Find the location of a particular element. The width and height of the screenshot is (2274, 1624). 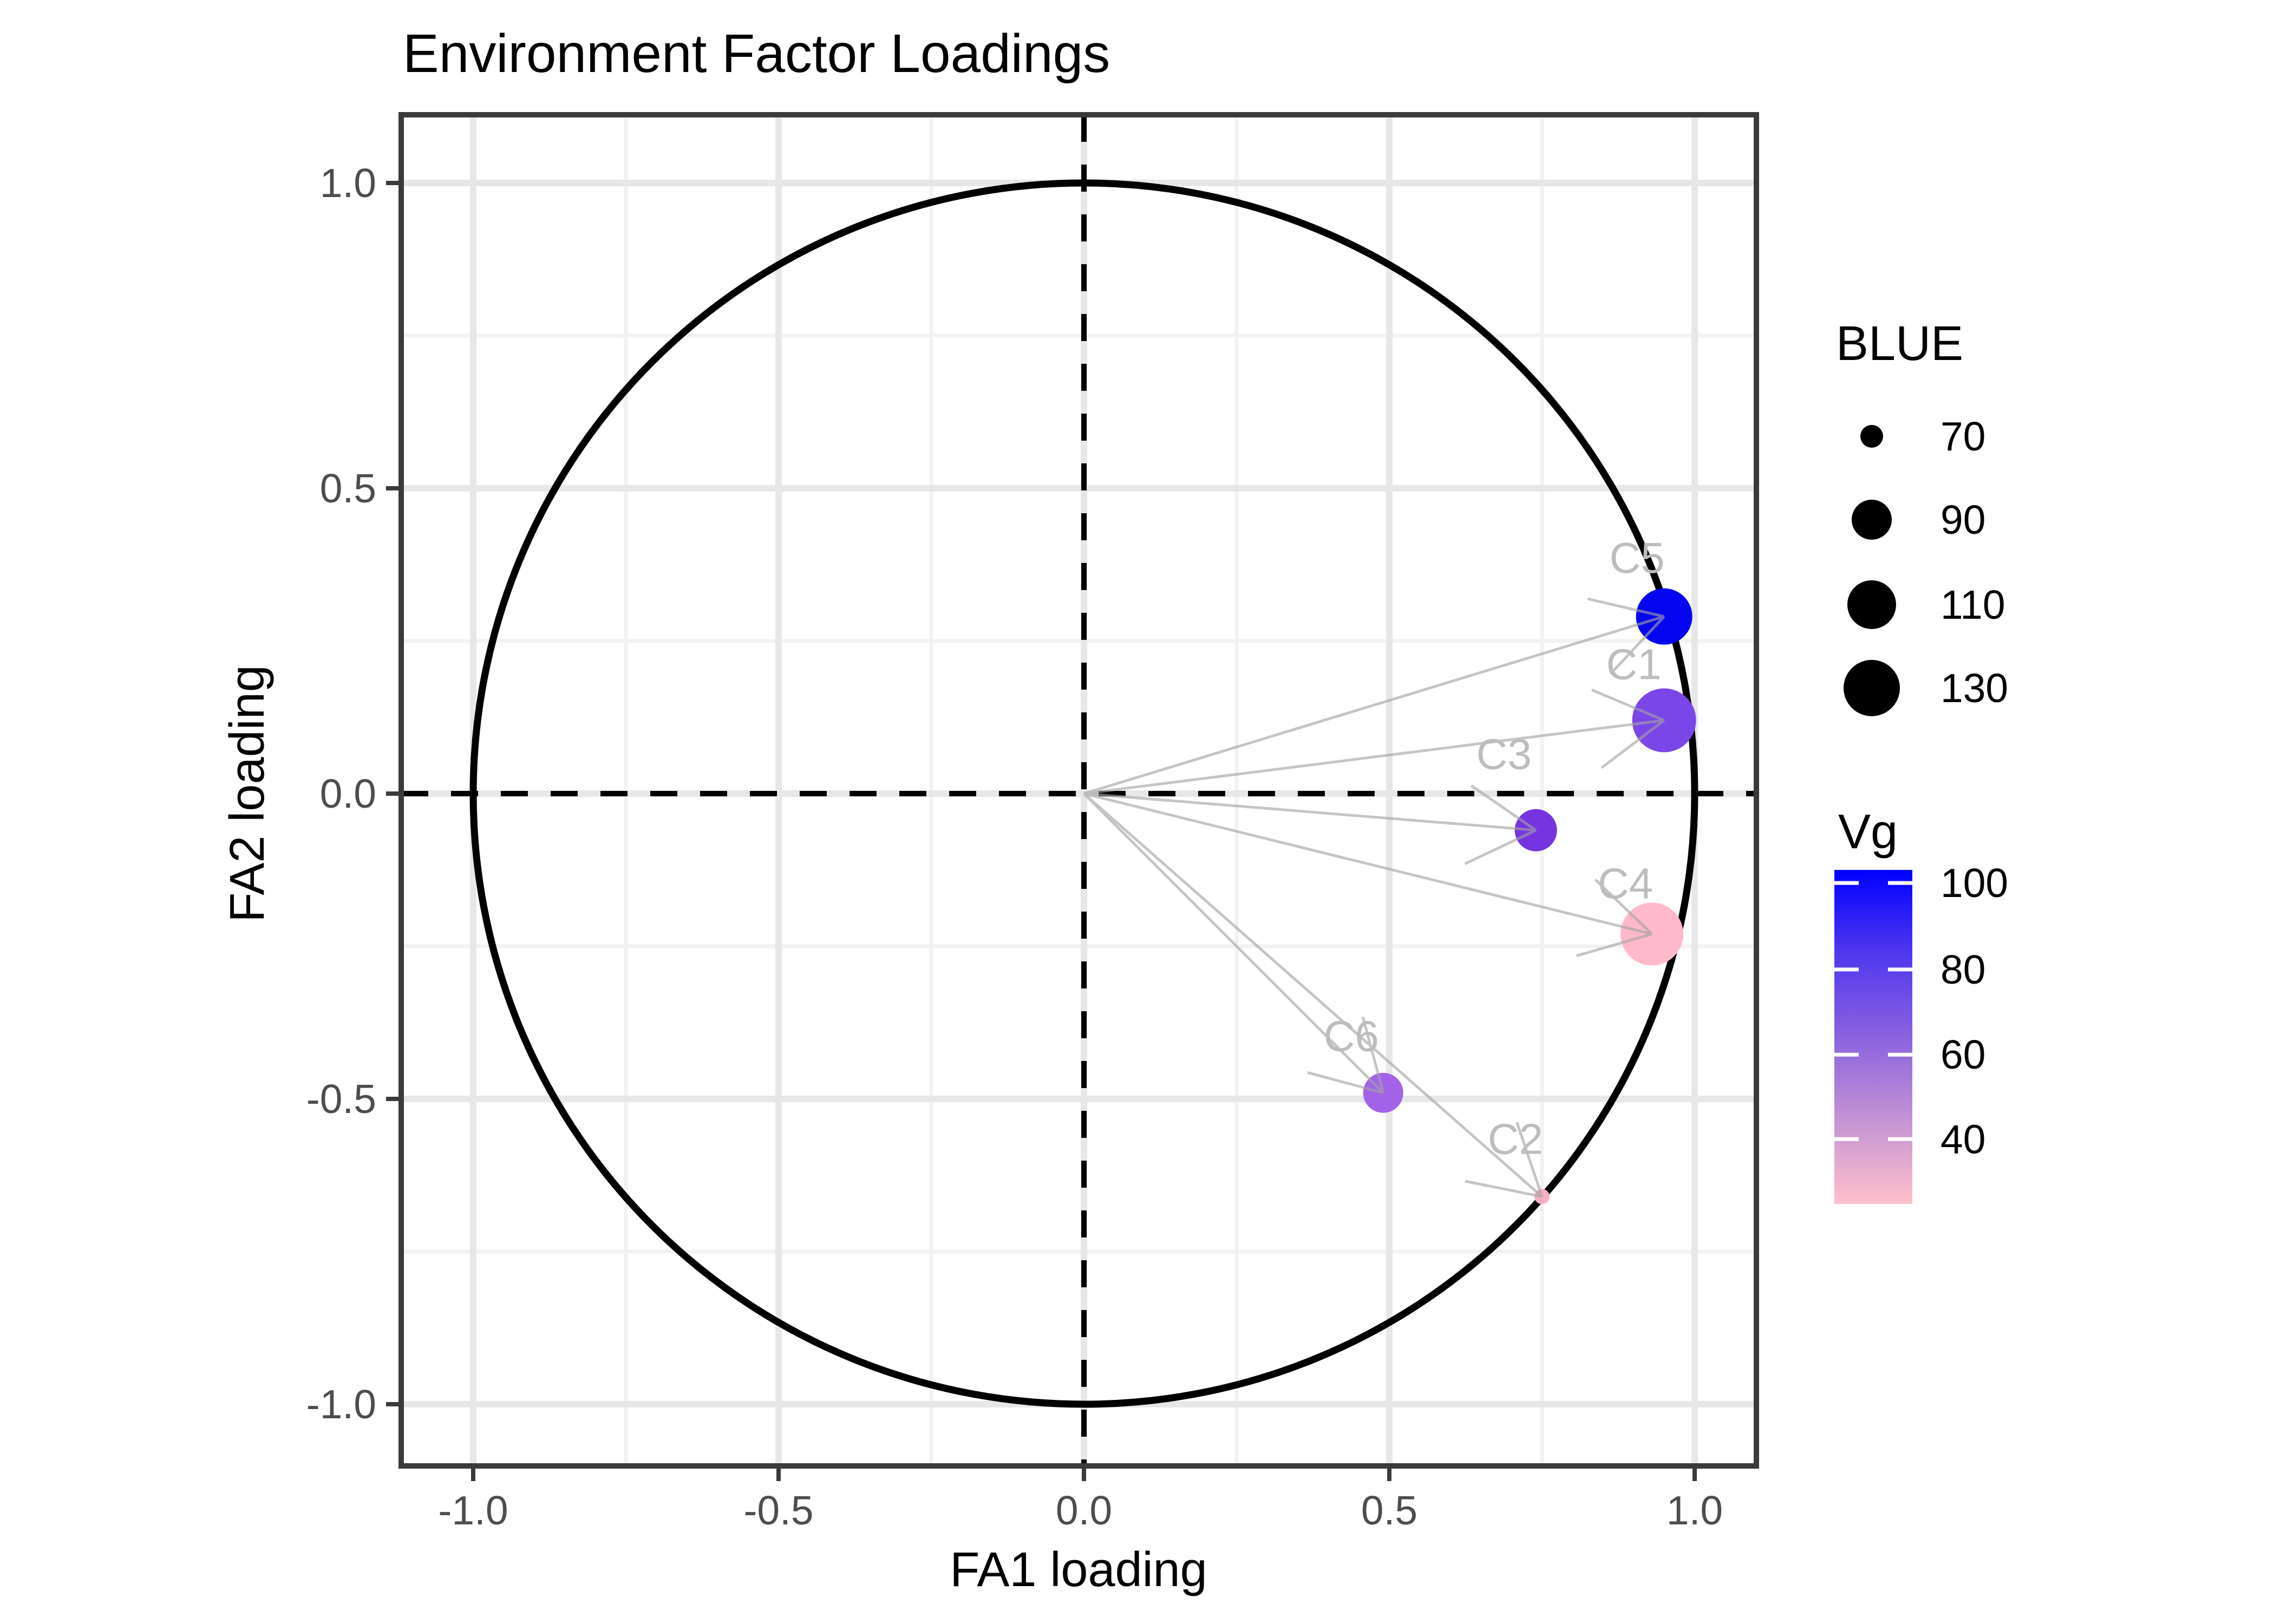

size-legend-label: 110 is located at coordinates (1973, 604).